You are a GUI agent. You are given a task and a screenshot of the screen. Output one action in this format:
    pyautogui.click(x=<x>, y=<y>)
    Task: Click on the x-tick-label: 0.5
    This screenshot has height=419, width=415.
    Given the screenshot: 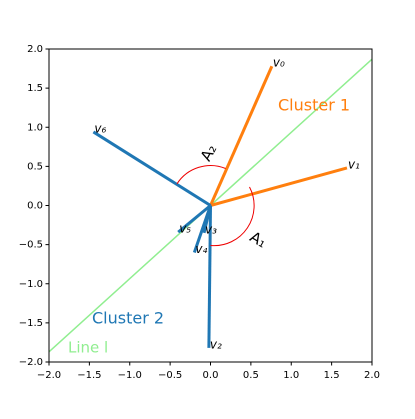 What is the action you would take?
    pyautogui.click(x=251, y=375)
    